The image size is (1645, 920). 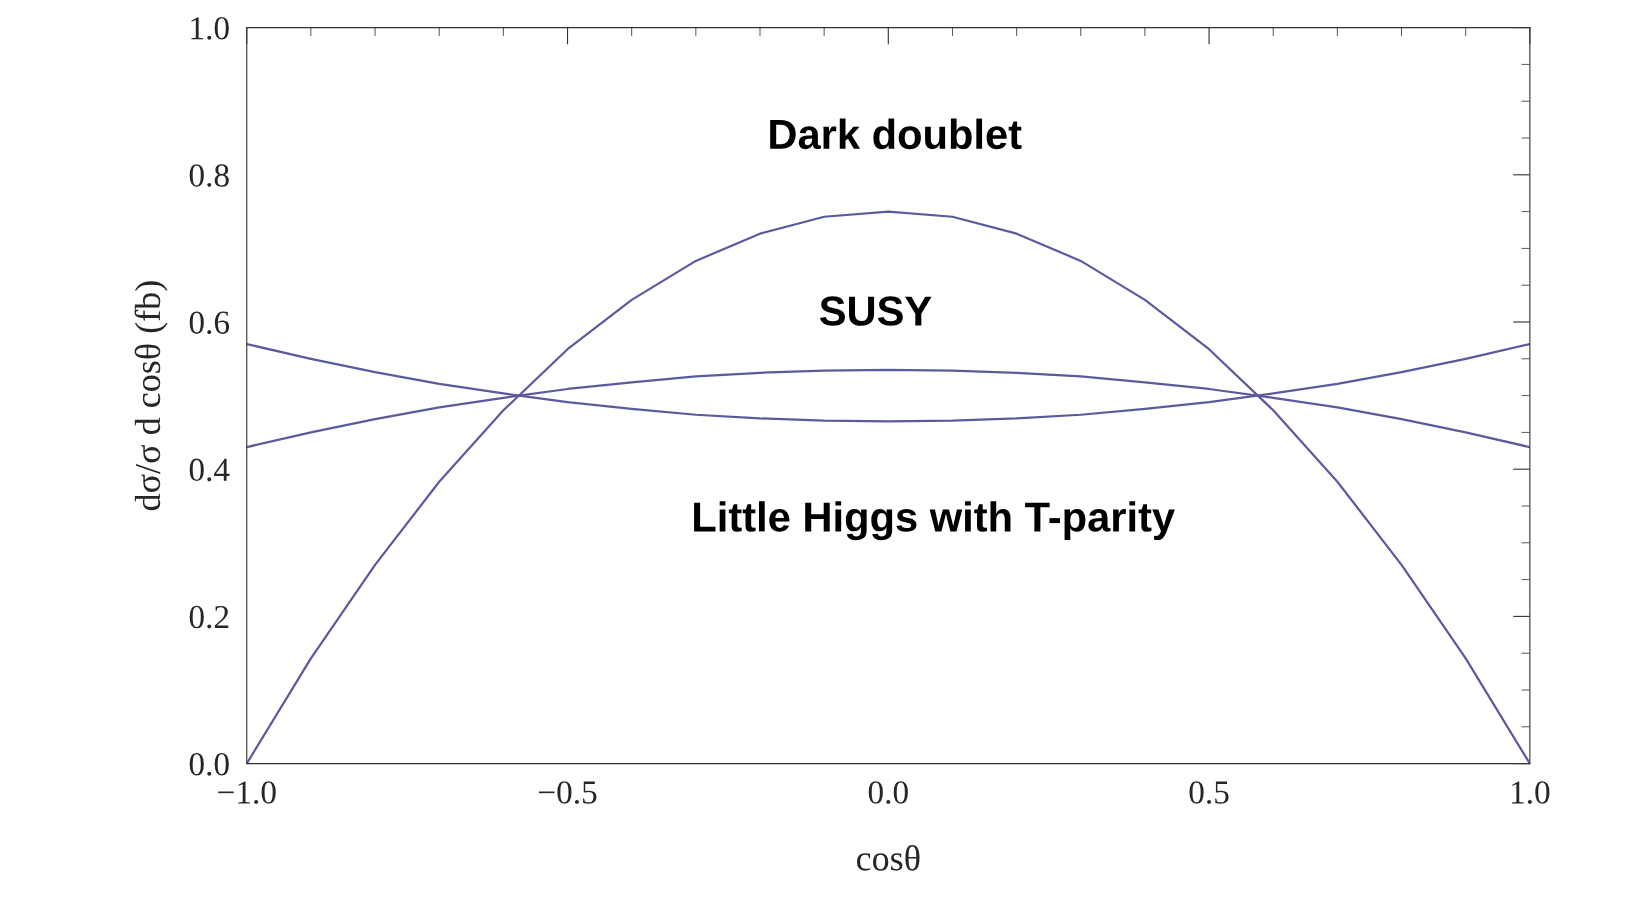 I want to click on y-tick-label: 0.0, so click(x=209, y=764).